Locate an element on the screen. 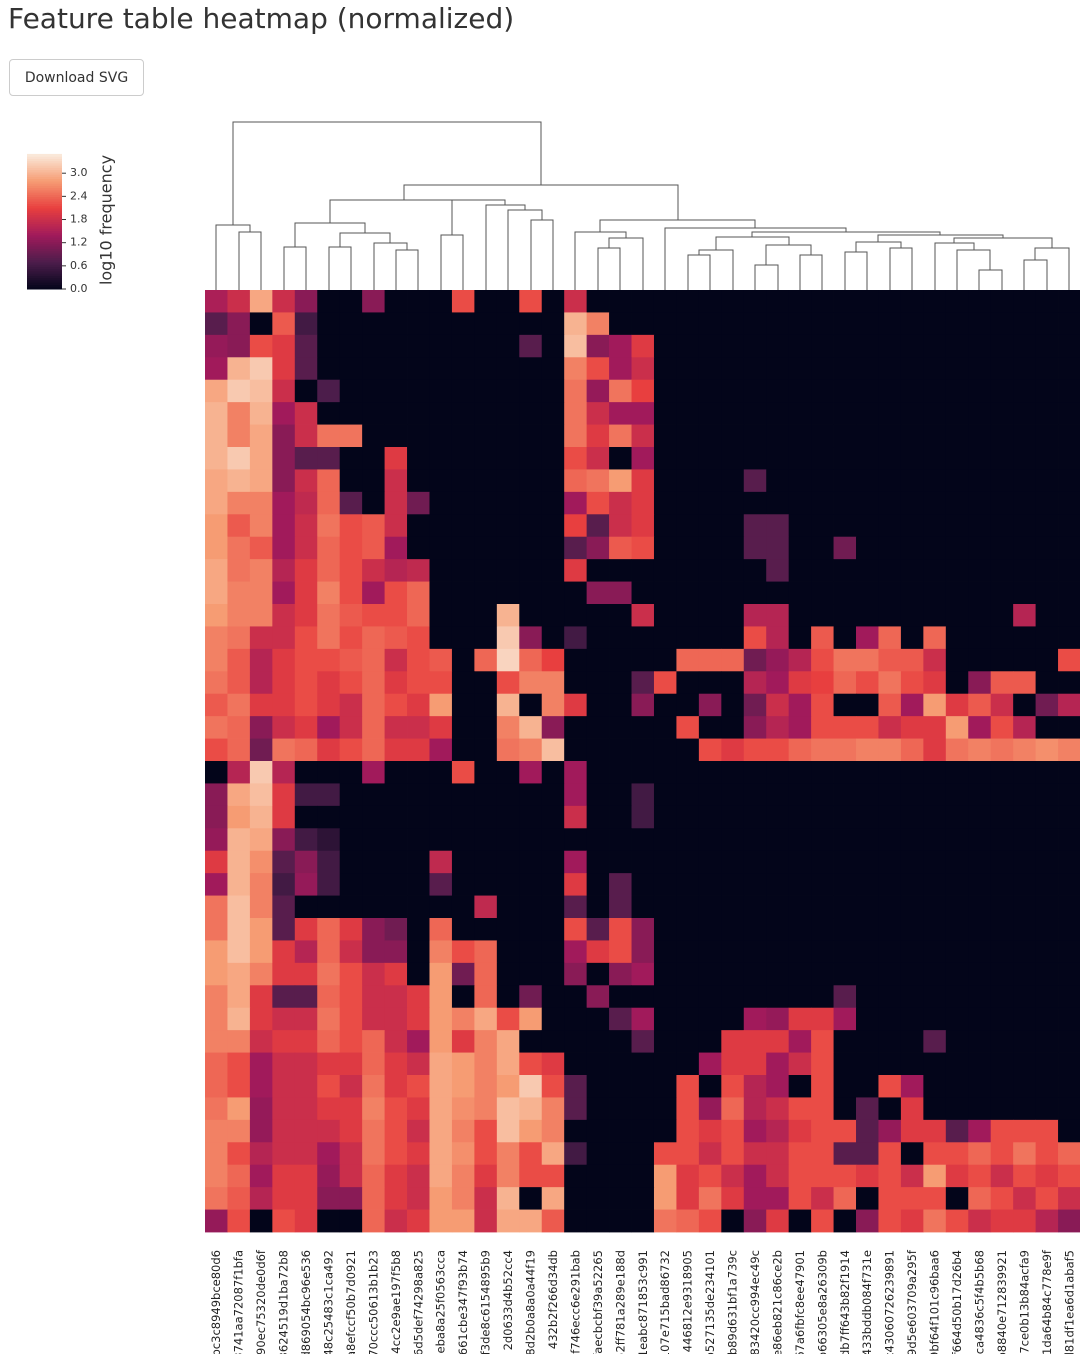 The image size is (1080, 1354). column-label: d81df1ea6d1abaf5 is located at coordinates (1069, 1302).